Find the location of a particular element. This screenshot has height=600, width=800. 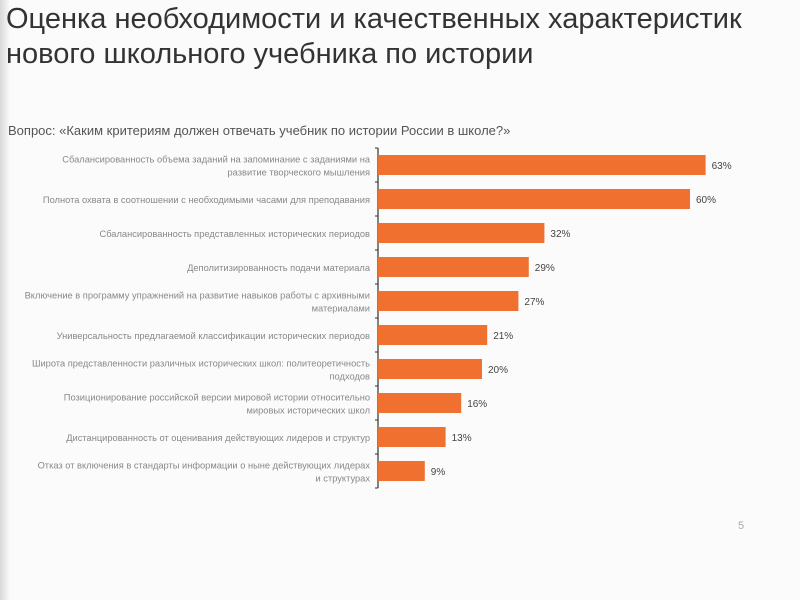

data-label: 9% is located at coordinates (438, 472).